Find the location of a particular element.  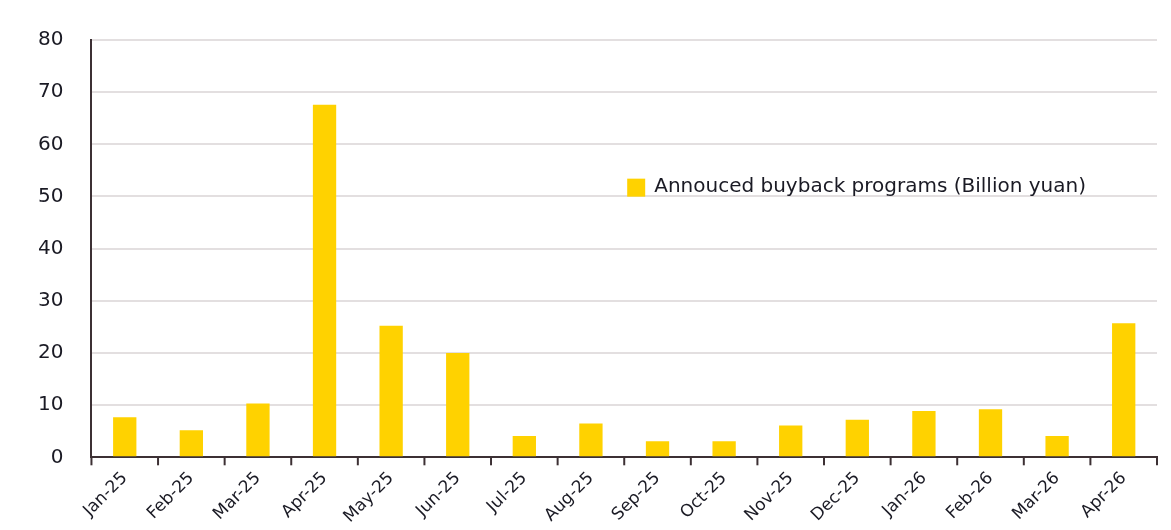

y-tick-label: 50 is located at coordinates (51, 194).